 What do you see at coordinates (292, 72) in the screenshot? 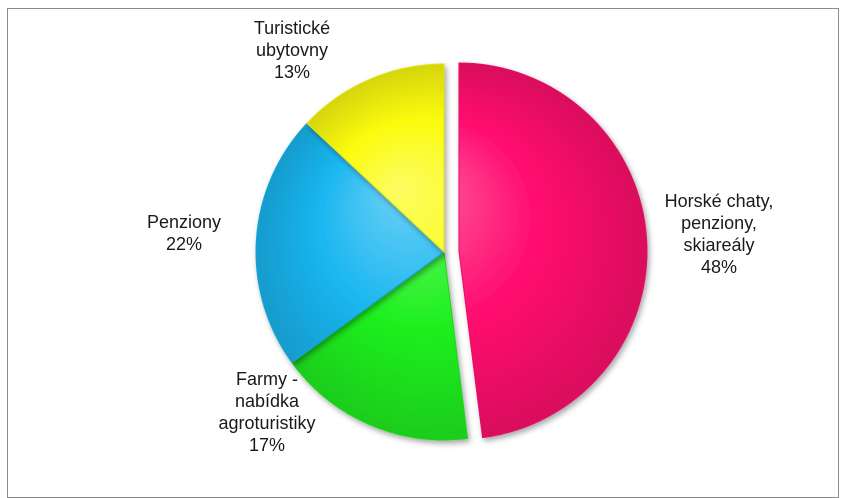
I see `slice-percent-3: 13%` at bounding box center [292, 72].